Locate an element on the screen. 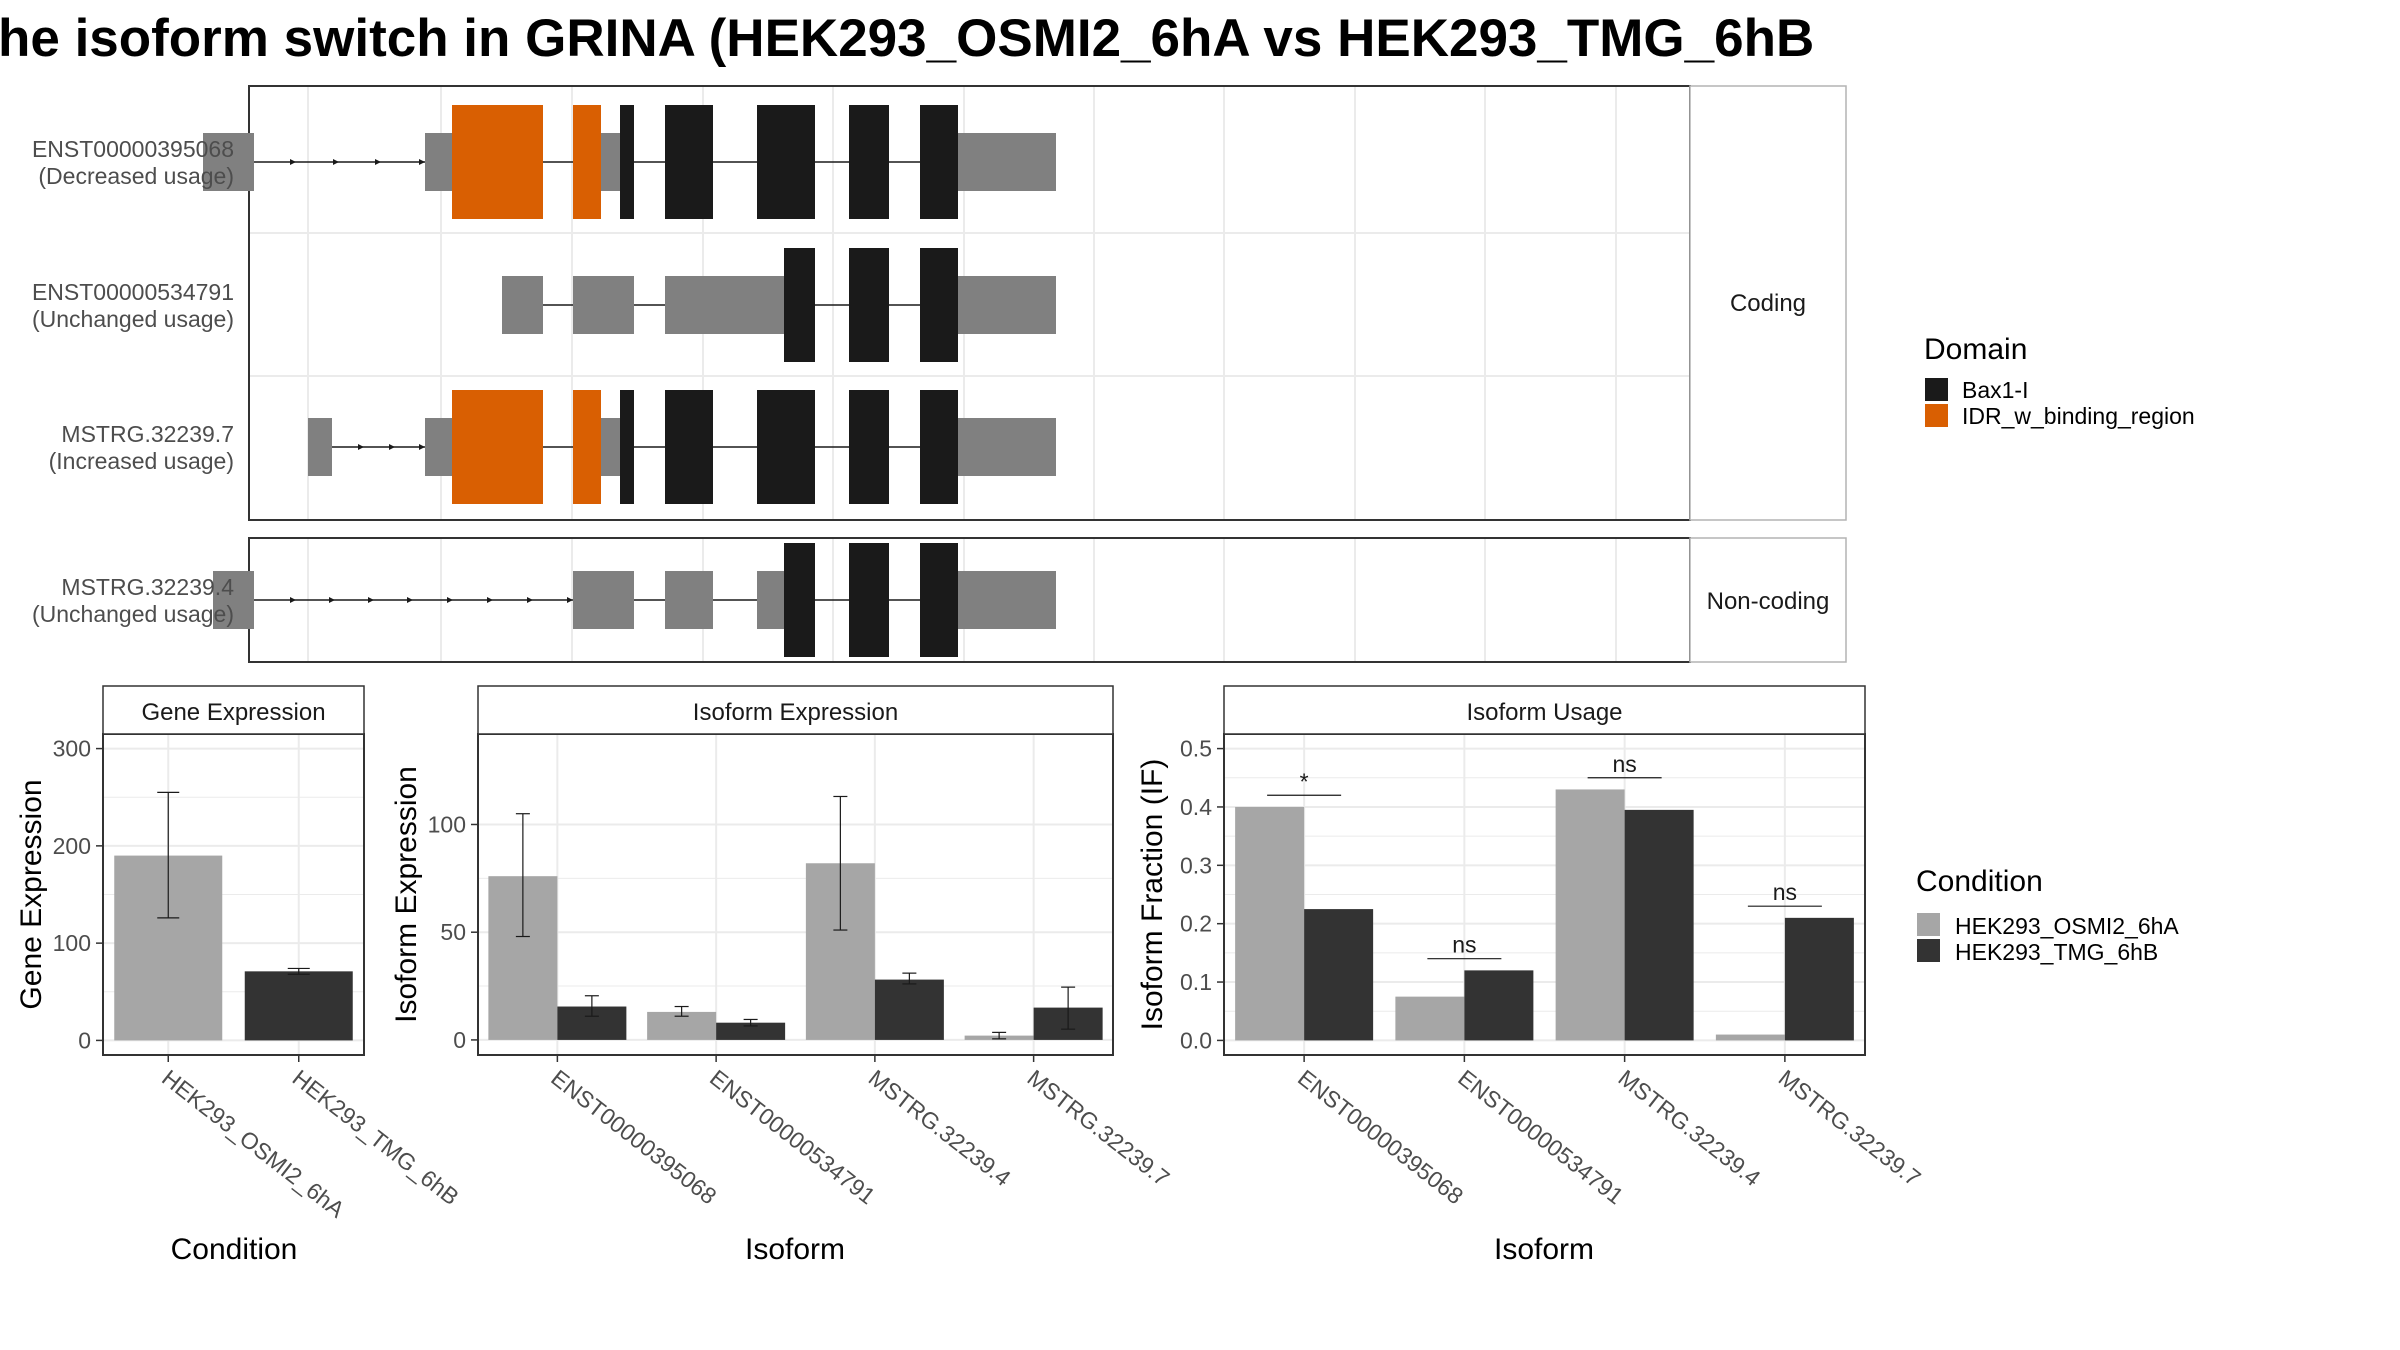  plot-area is located at coordinates (795, 894).